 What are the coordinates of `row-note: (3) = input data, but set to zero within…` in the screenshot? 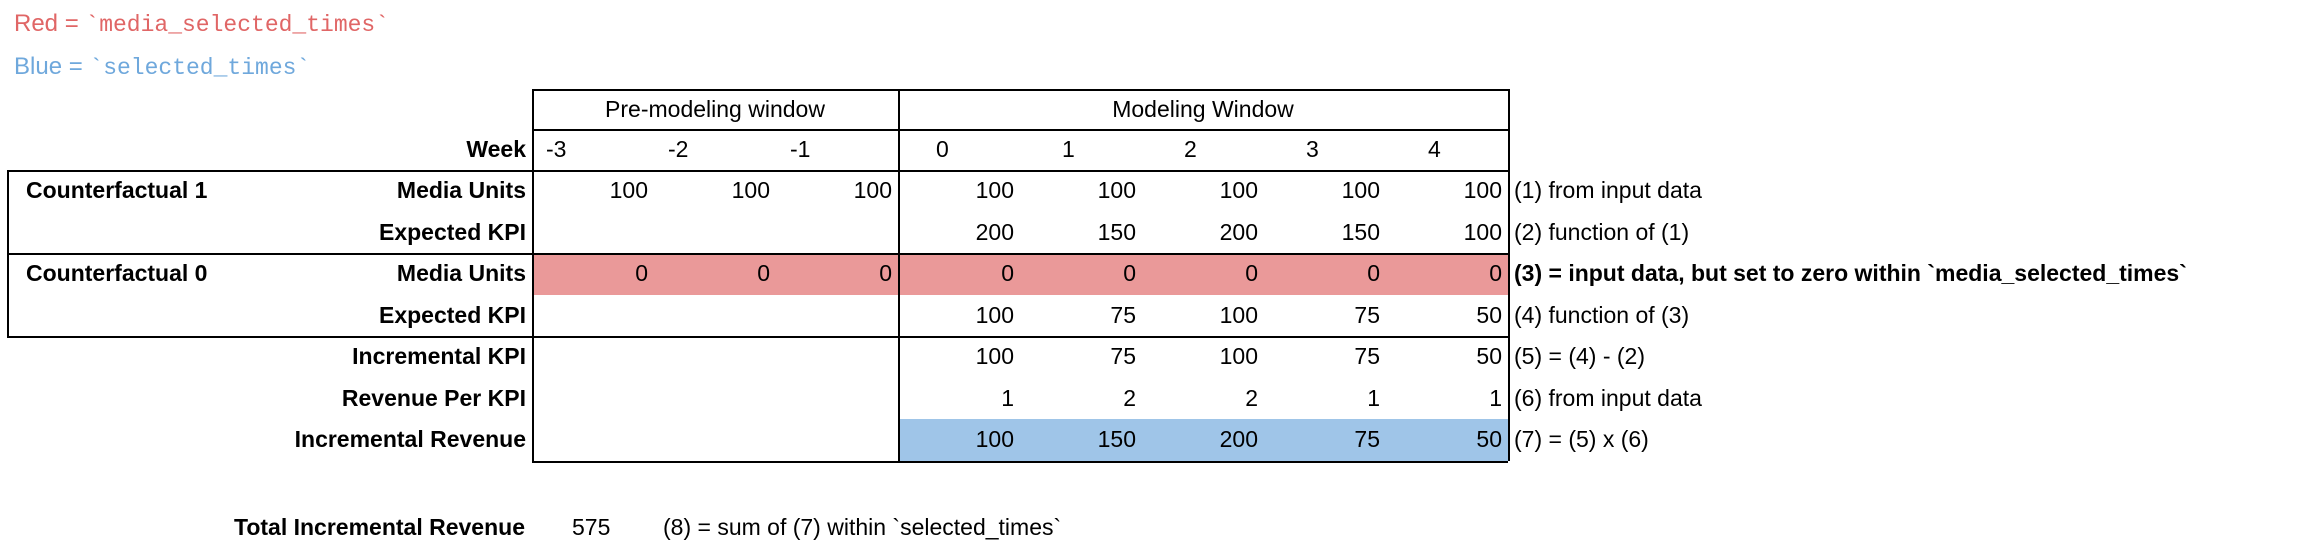 It's located at (1850, 273).